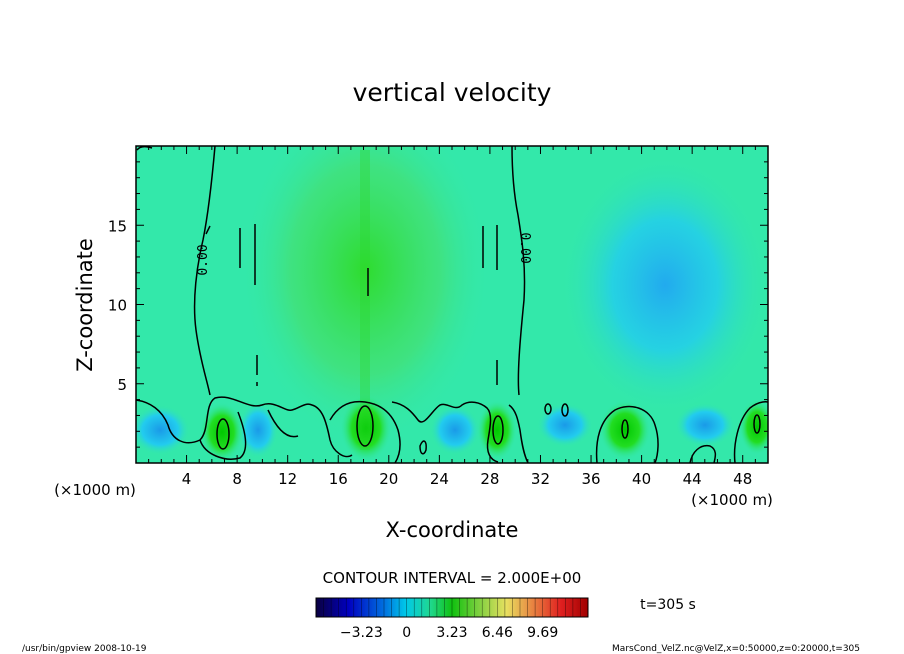 Image resolution: width=904 pixels, height=654 pixels. Describe the element at coordinates (203, 259) in the screenshot. I see `contour-label-left: 0.00` at that location.